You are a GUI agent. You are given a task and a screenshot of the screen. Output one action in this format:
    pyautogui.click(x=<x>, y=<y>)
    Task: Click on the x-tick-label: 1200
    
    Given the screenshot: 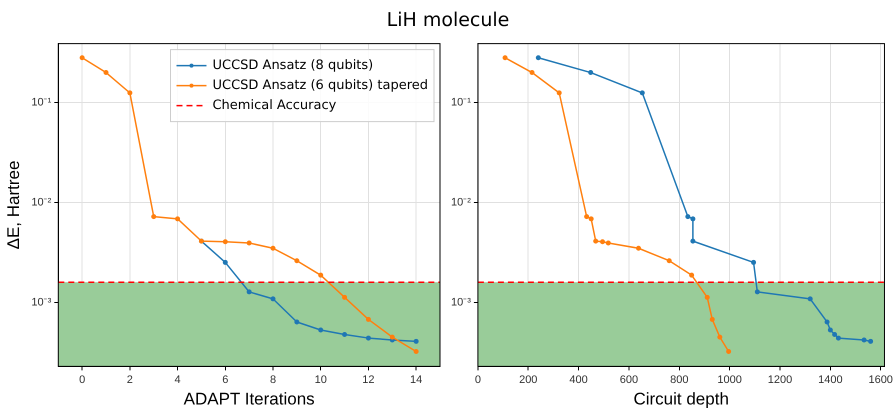 What is the action you would take?
    pyautogui.click(x=780, y=380)
    